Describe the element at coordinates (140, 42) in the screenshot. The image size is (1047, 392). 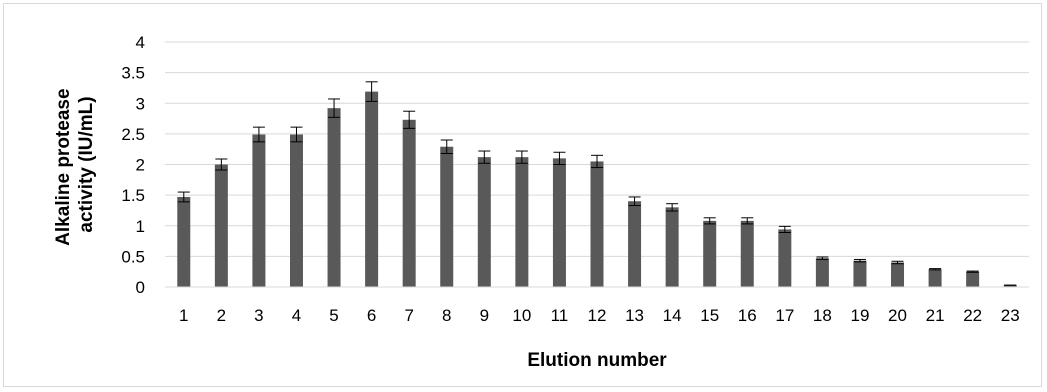
I see `y-tick-label: 4` at that location.